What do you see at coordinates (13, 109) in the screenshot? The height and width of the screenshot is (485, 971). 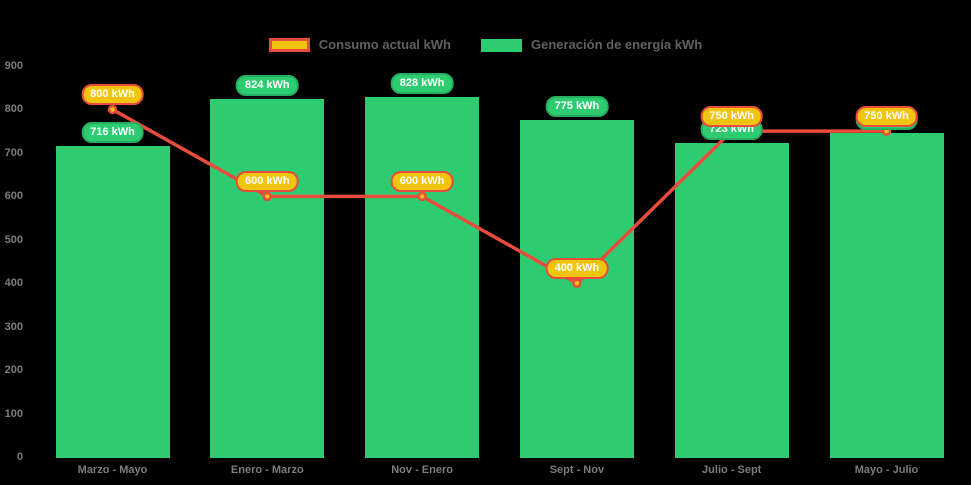 I see `y-axis-tick-label: 800` at bounding box center [13, 109].